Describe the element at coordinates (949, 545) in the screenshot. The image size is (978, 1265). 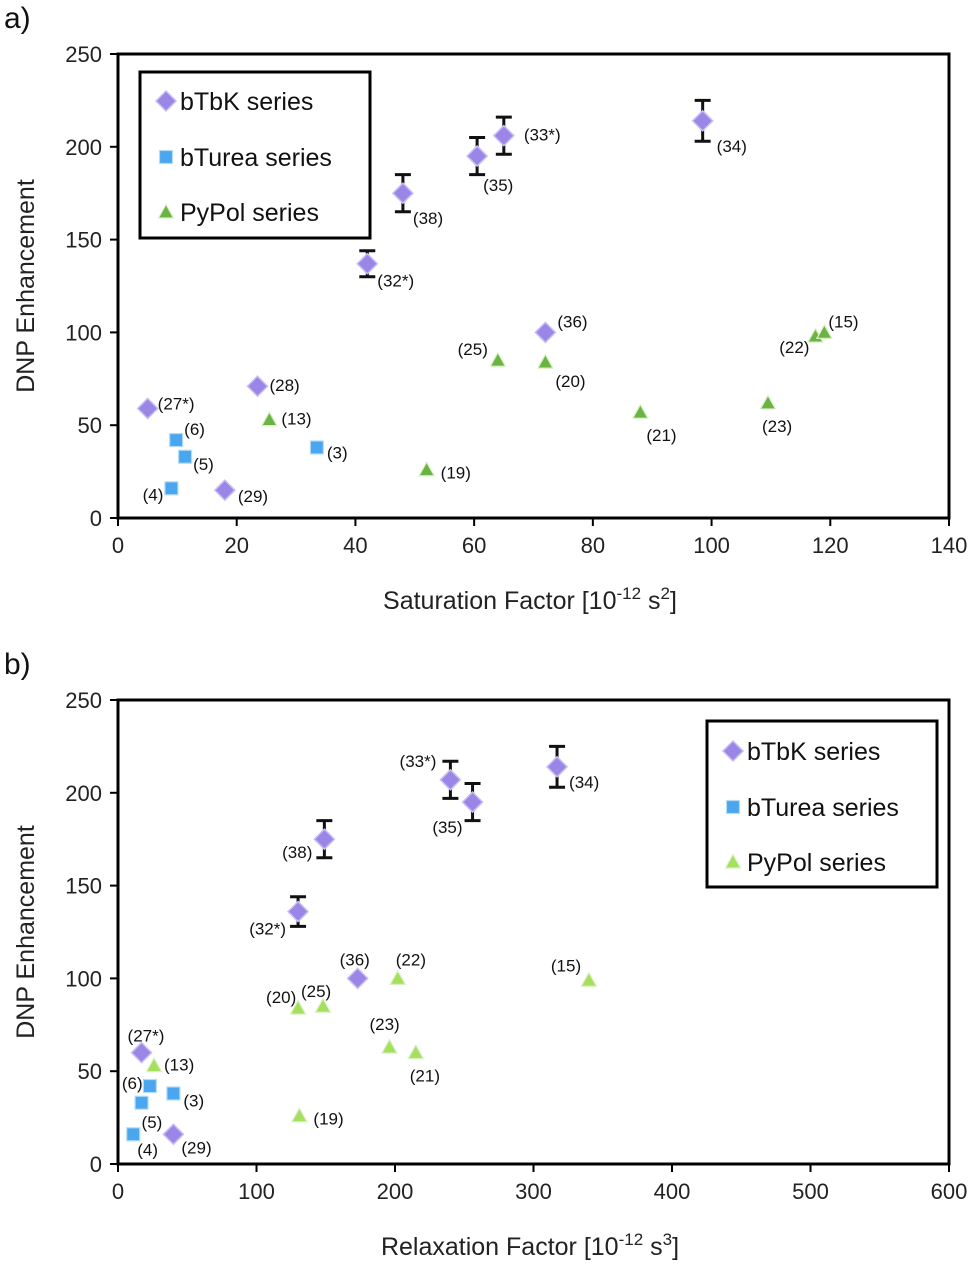
I see `x-tick-label: 140` at that location.